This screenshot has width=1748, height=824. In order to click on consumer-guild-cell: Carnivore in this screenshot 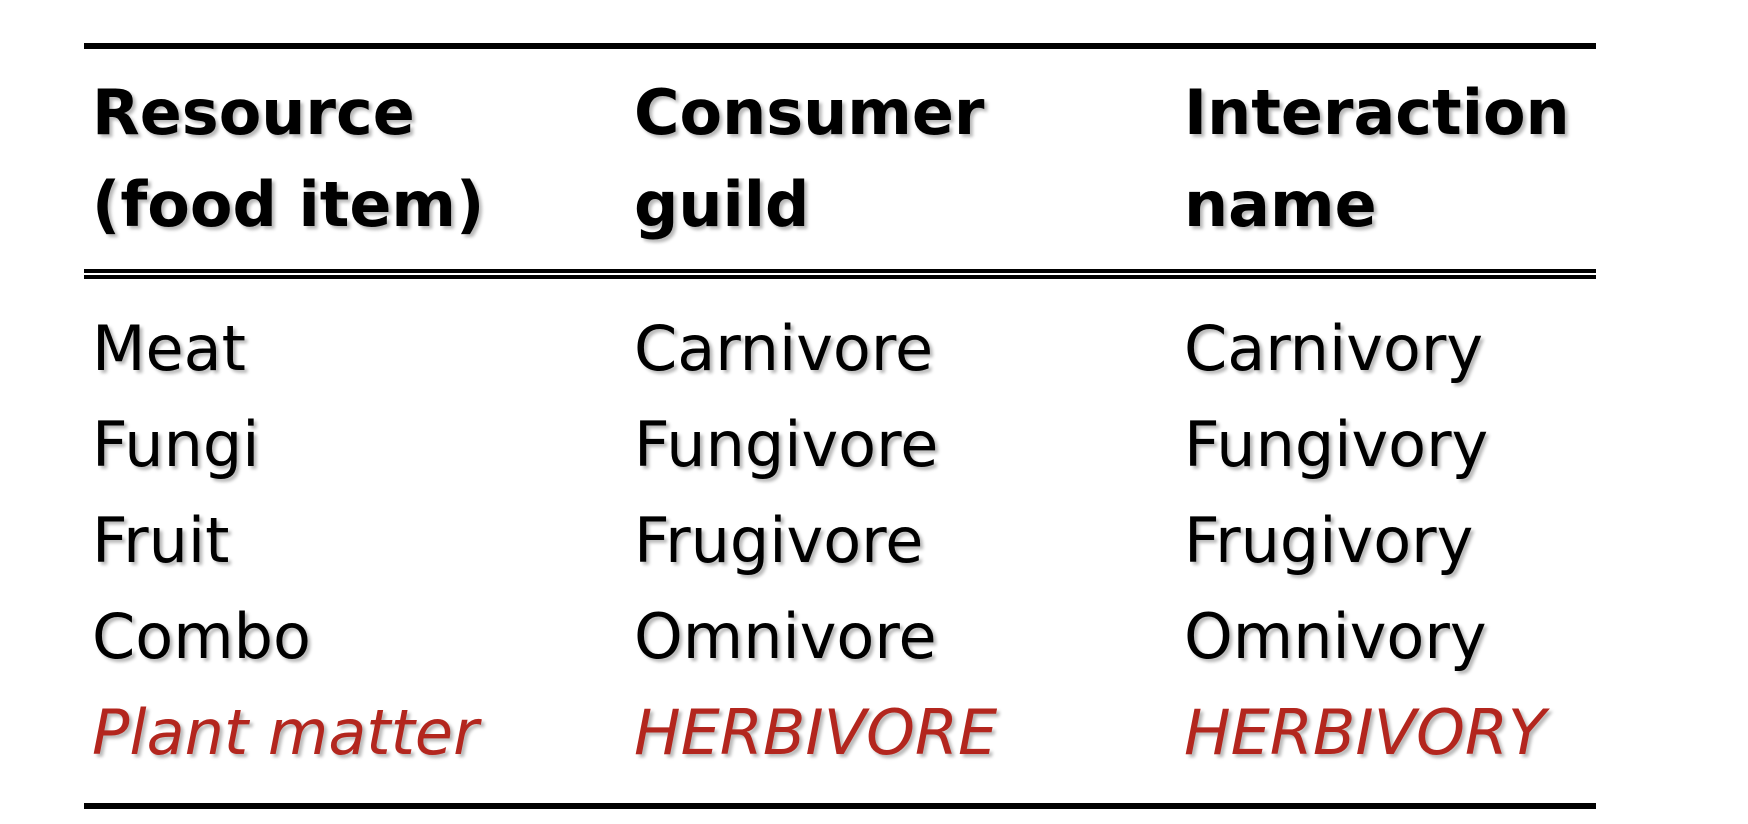, I will do `click(784, 348)`.